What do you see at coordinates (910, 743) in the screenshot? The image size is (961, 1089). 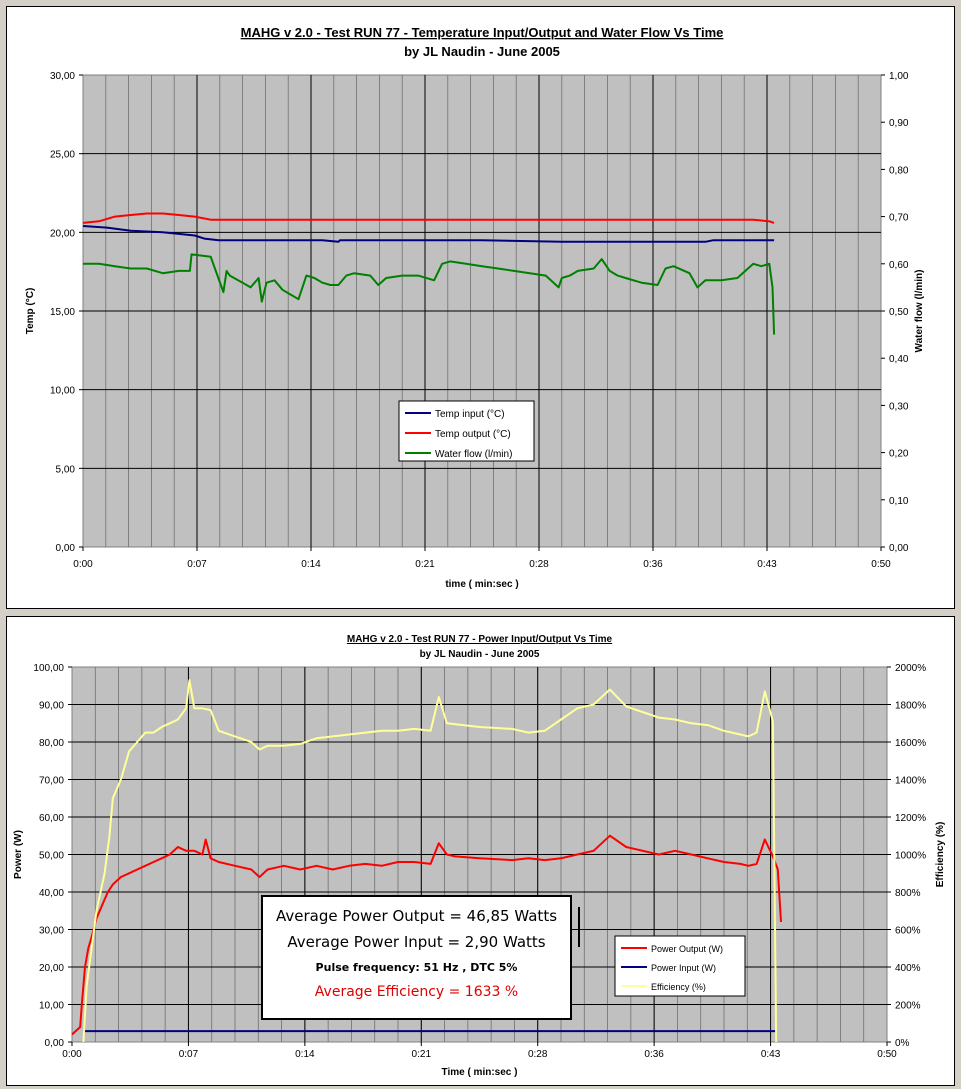 I see `y2-tick-label: 1600%` at bounding box center [910, 743].